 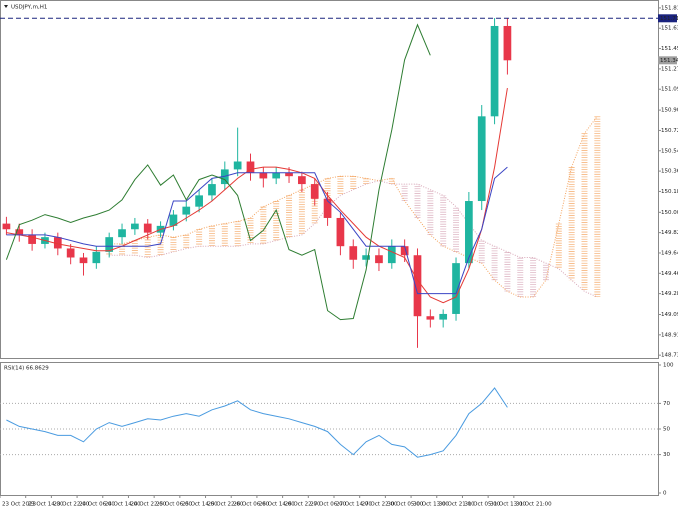 I want to click on x-tick-label: 30 Oct 13:00, so click(x=431, y=505).